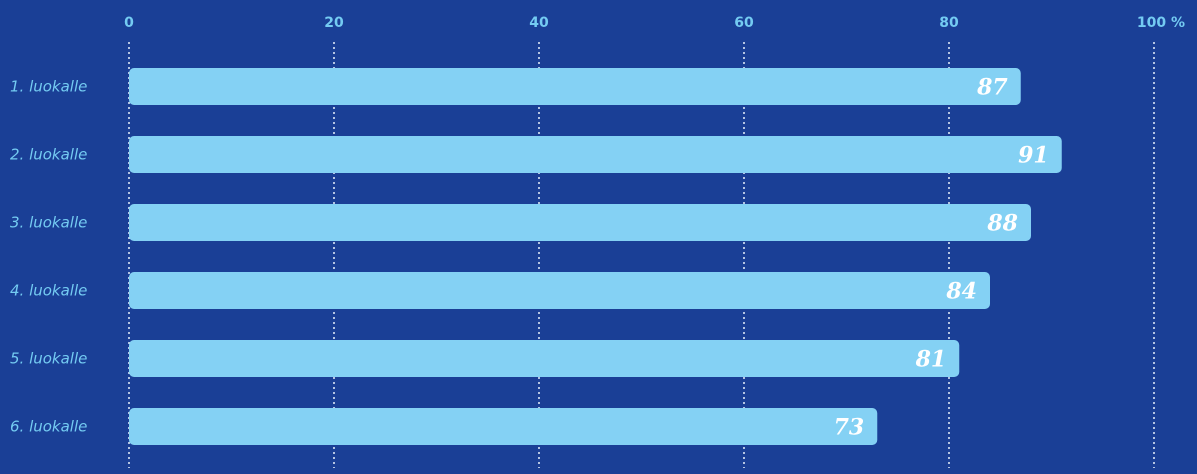  I want to click on category-label: 3. luokalle, so click(48, 223).